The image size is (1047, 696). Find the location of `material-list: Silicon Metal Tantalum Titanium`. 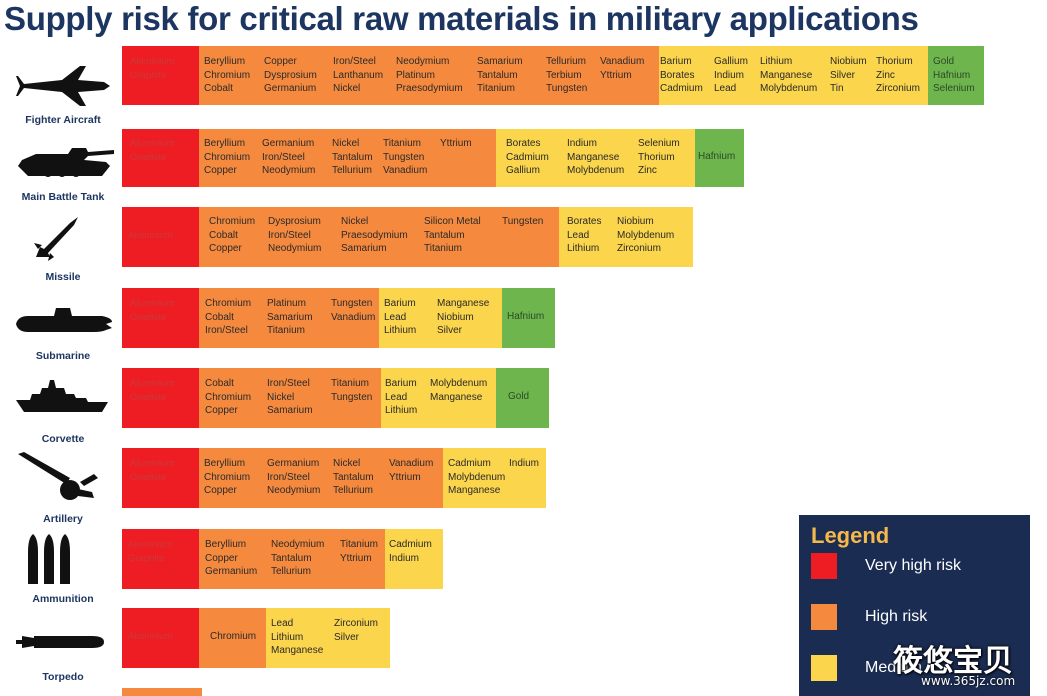

material-list: Silicon Metal Tantalum Titanium is located at coordinates (452, 235).